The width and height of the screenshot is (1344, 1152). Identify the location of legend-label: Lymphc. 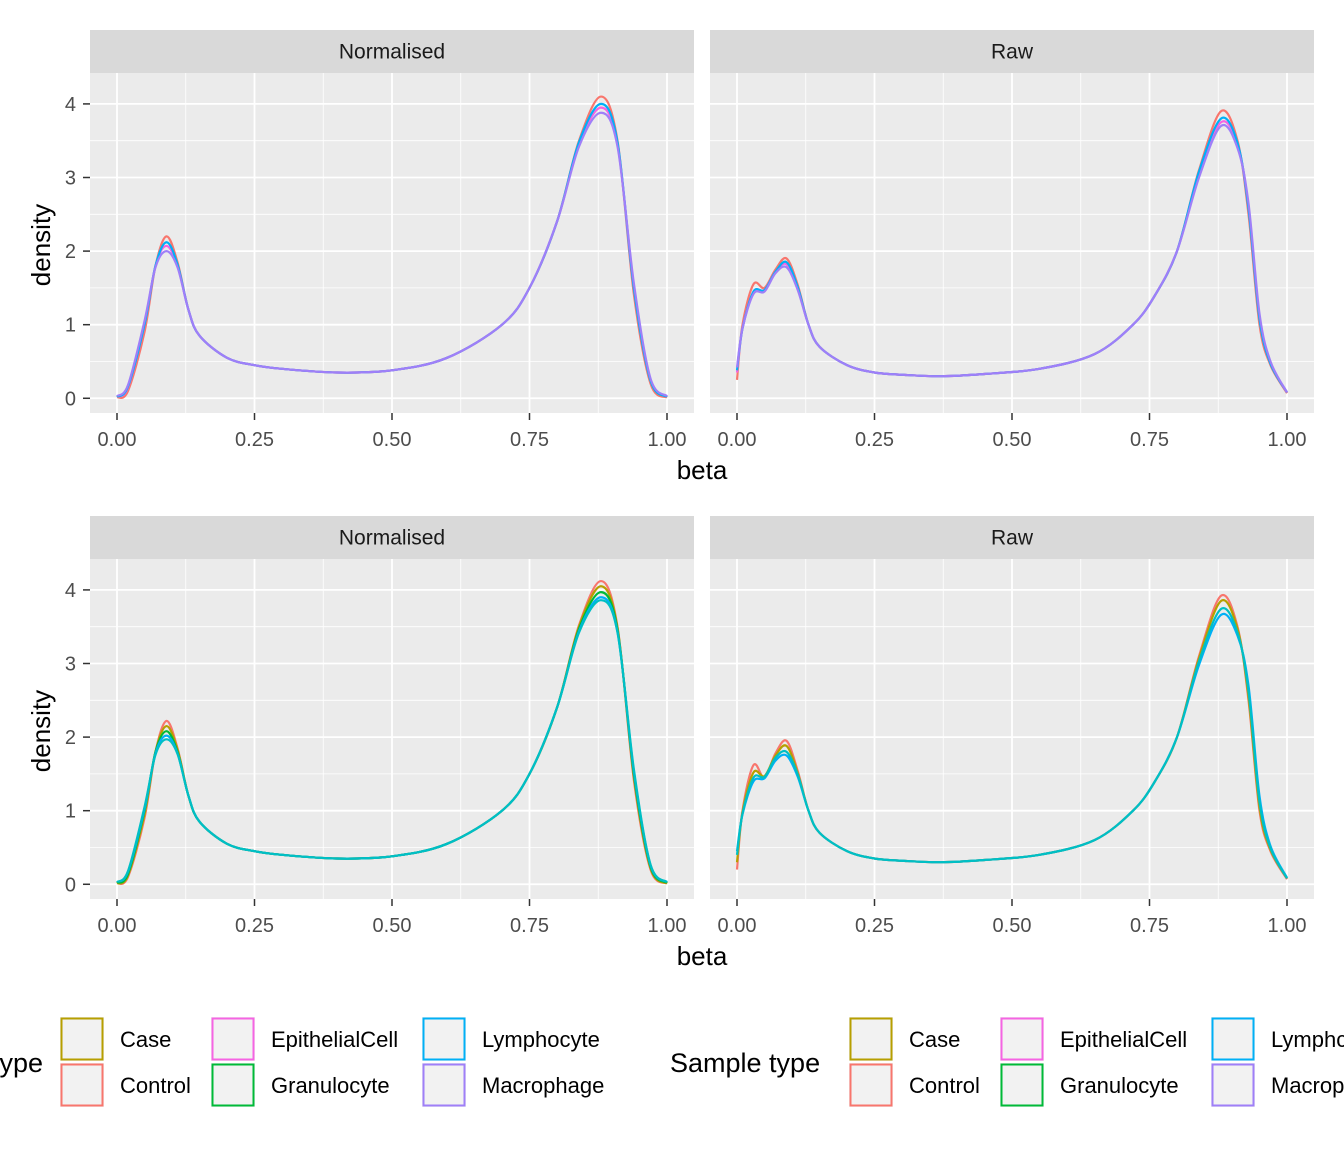
(1307, 1039).